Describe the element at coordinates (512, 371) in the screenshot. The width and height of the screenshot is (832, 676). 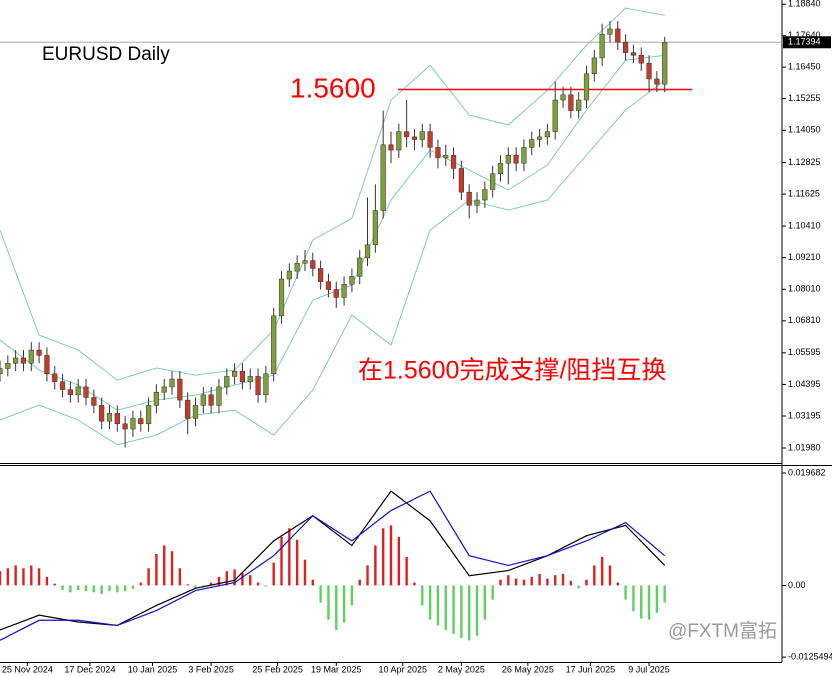
I see `text-annotation: 在1.5600完成支撑/阻挡互换` at that location.